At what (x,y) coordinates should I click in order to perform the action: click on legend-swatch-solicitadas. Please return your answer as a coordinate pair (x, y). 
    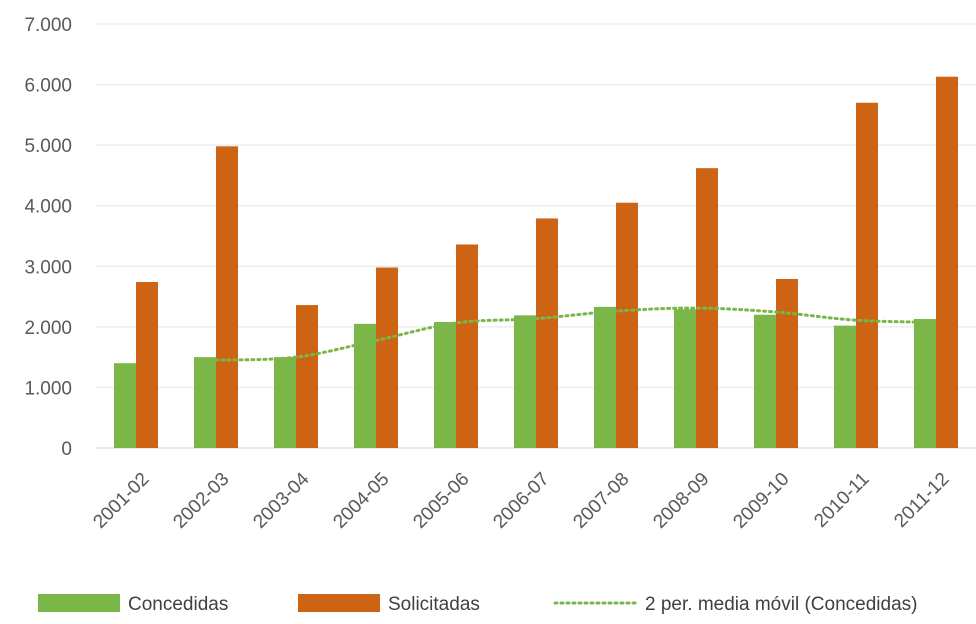
    Looking at the image, I should click on (339, 603).